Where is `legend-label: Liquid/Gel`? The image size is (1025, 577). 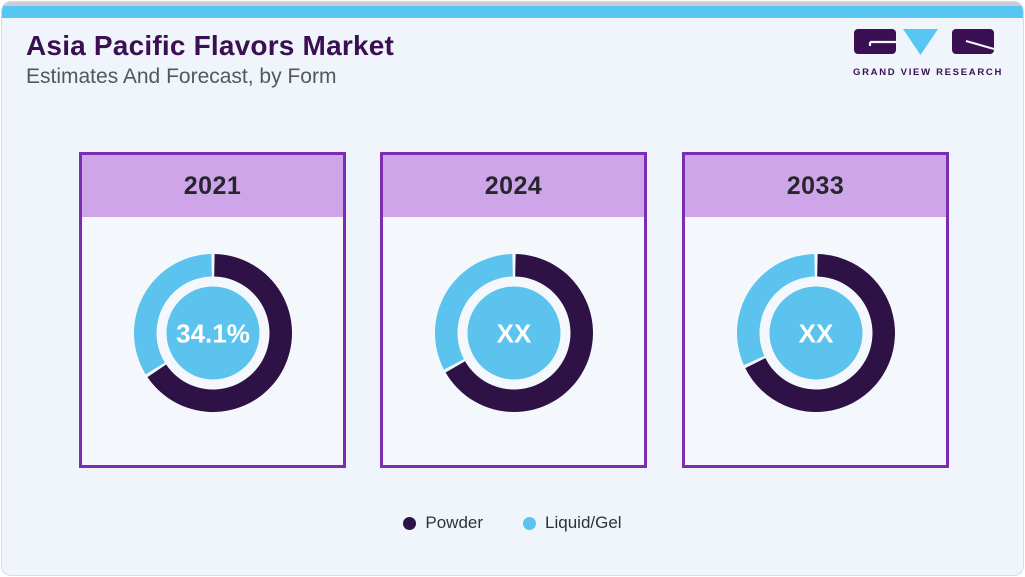 legend-label: Liquid/Gel is located at coordinates (583, 522).